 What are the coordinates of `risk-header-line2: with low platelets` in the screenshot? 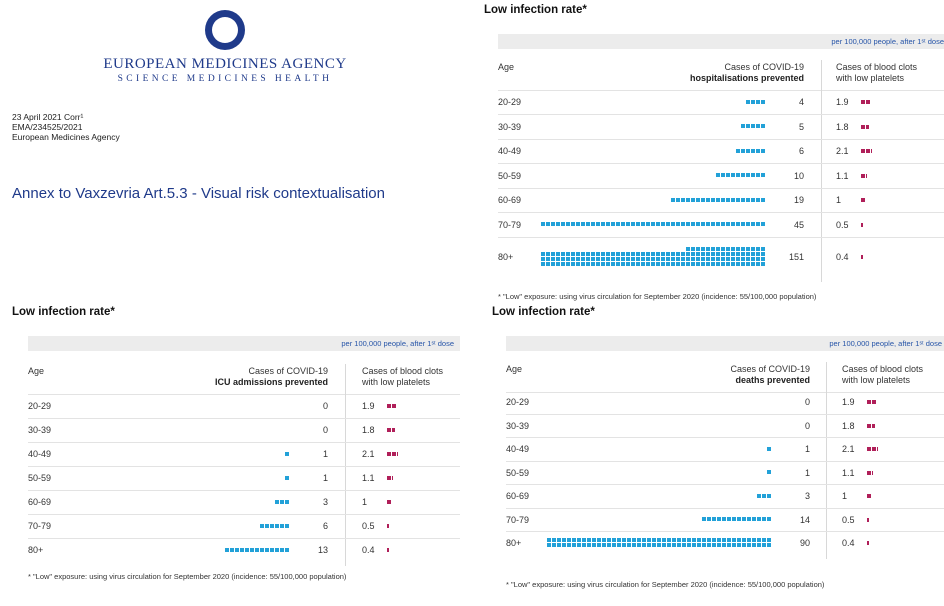 It's located at (876, 380).